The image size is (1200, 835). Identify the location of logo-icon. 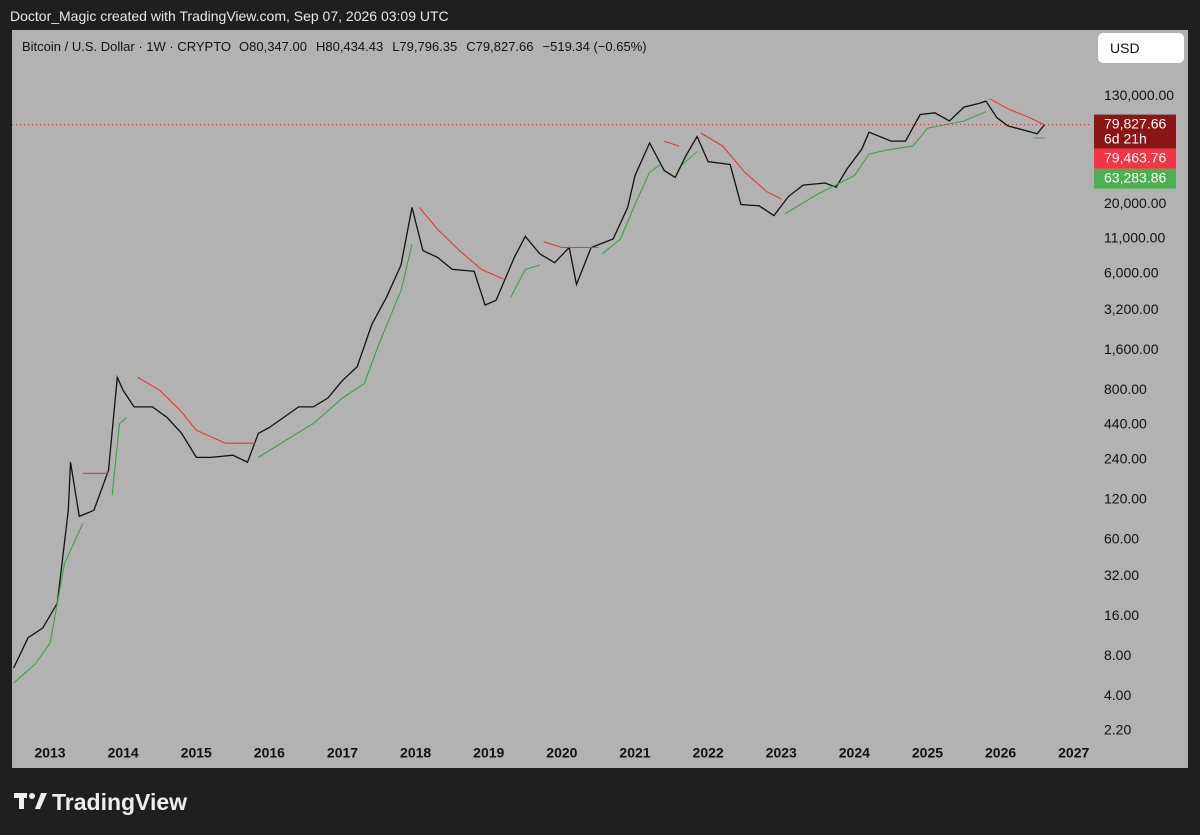
(30, 801).